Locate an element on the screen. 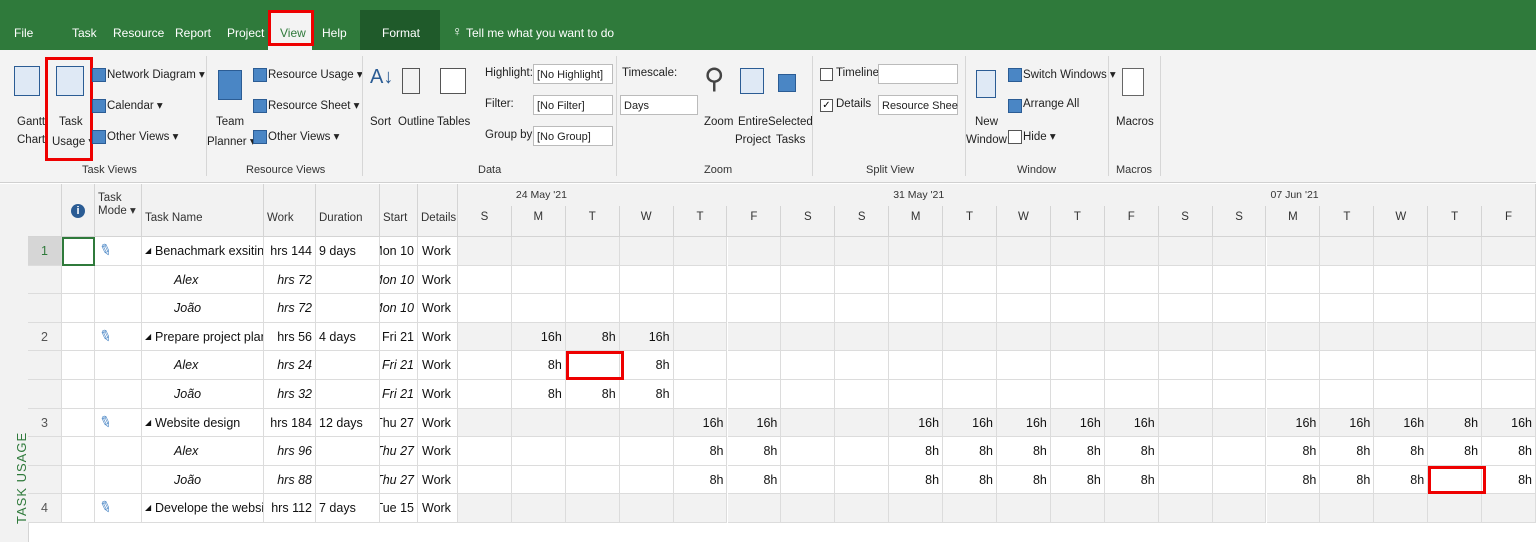  tab: View is located at coordinates (293, 33).